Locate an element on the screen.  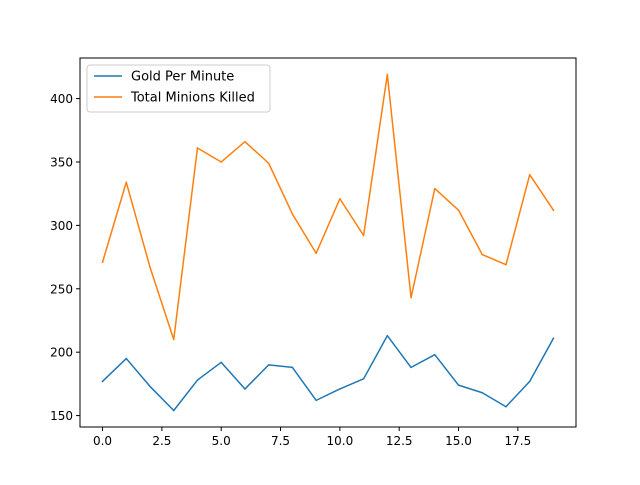
y-tick-label: 150 is located at coordinates (61, 416).